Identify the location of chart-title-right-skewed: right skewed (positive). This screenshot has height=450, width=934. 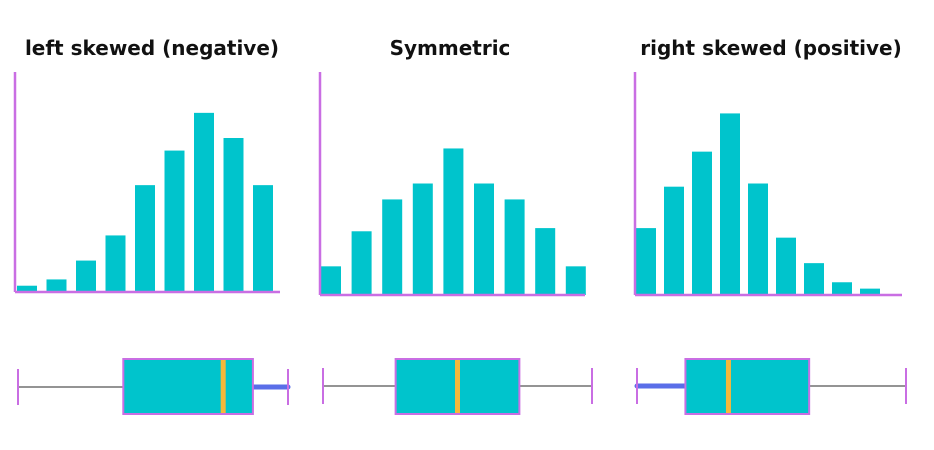
(771, 48).